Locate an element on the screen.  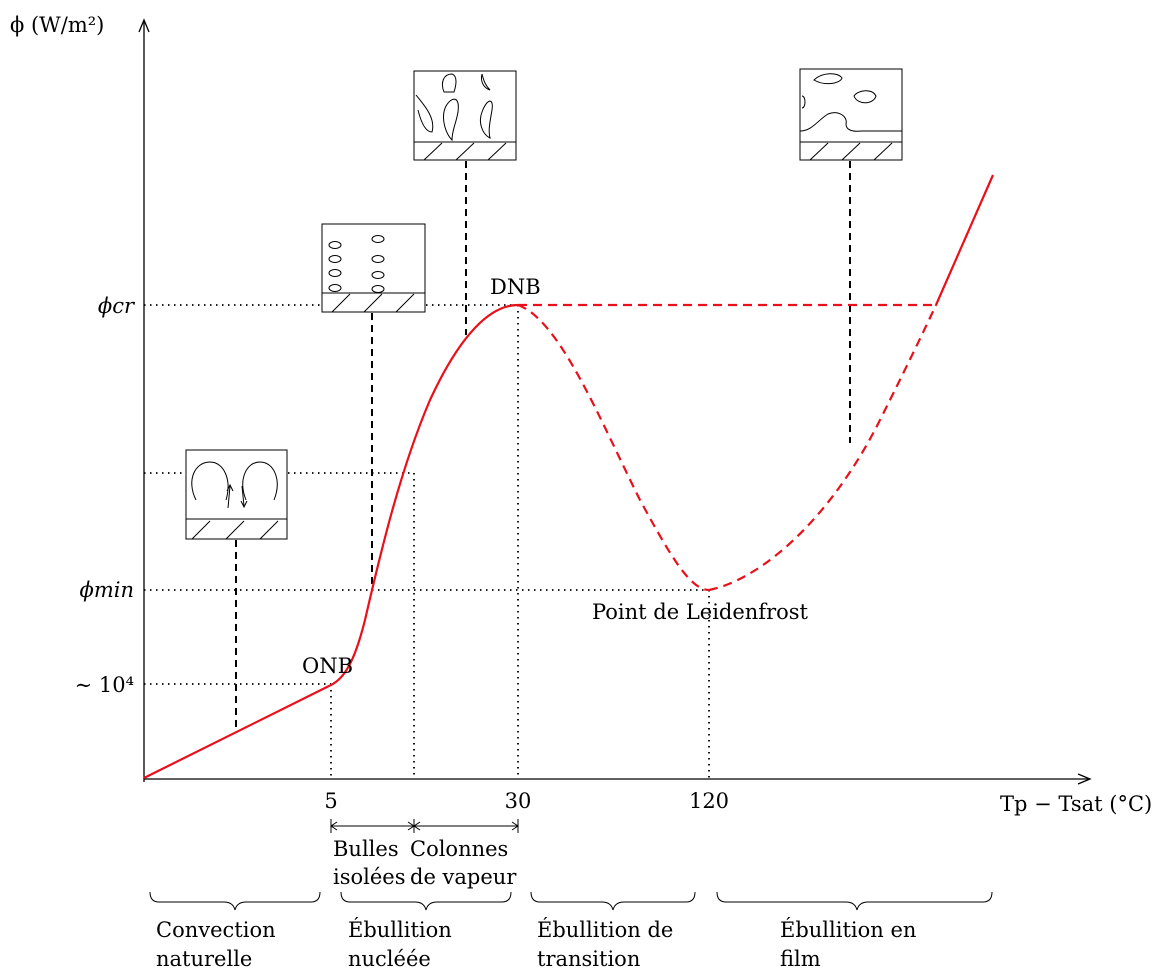
regime-nucleate-line2: nucléée is located at coordinates (389, 959).